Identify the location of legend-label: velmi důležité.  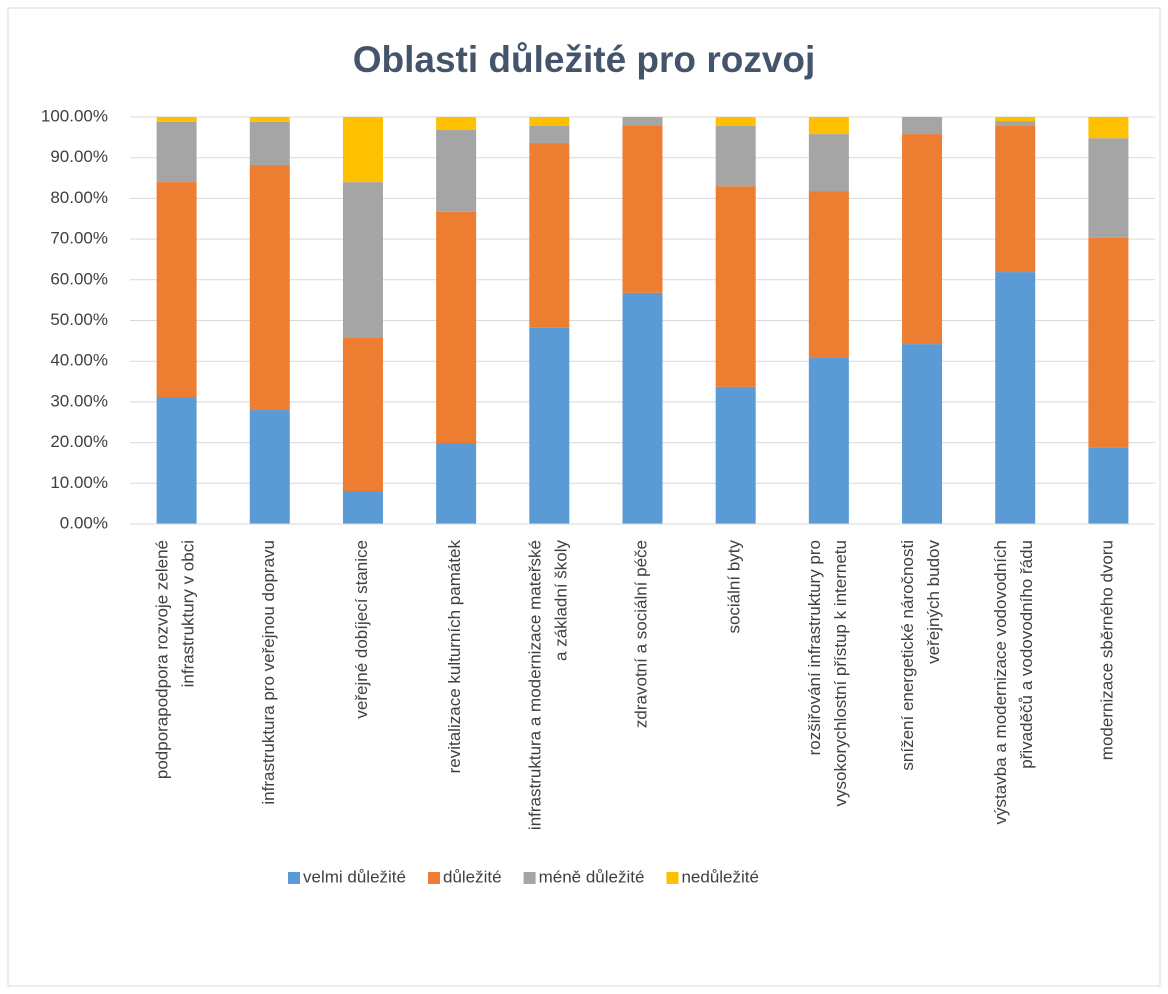
(354, 876).